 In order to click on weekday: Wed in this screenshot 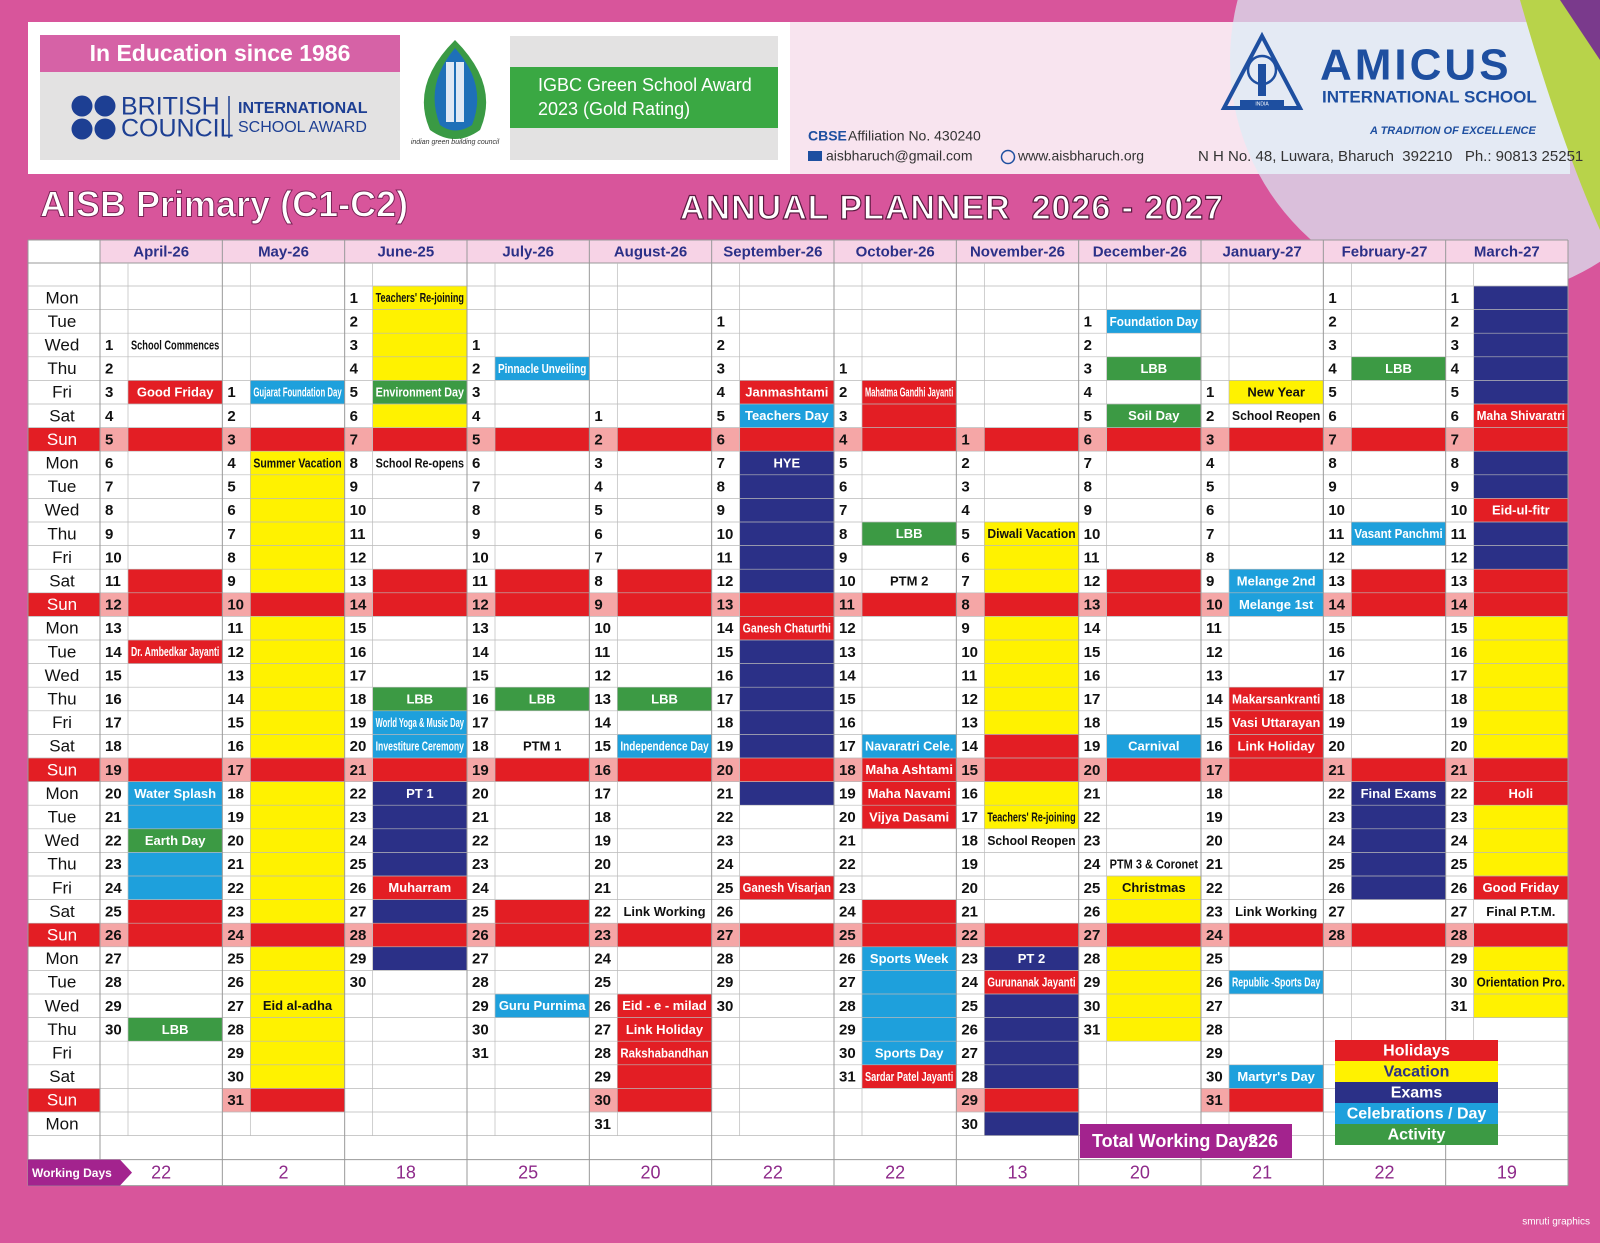, I will do `click(62, 1005)`.